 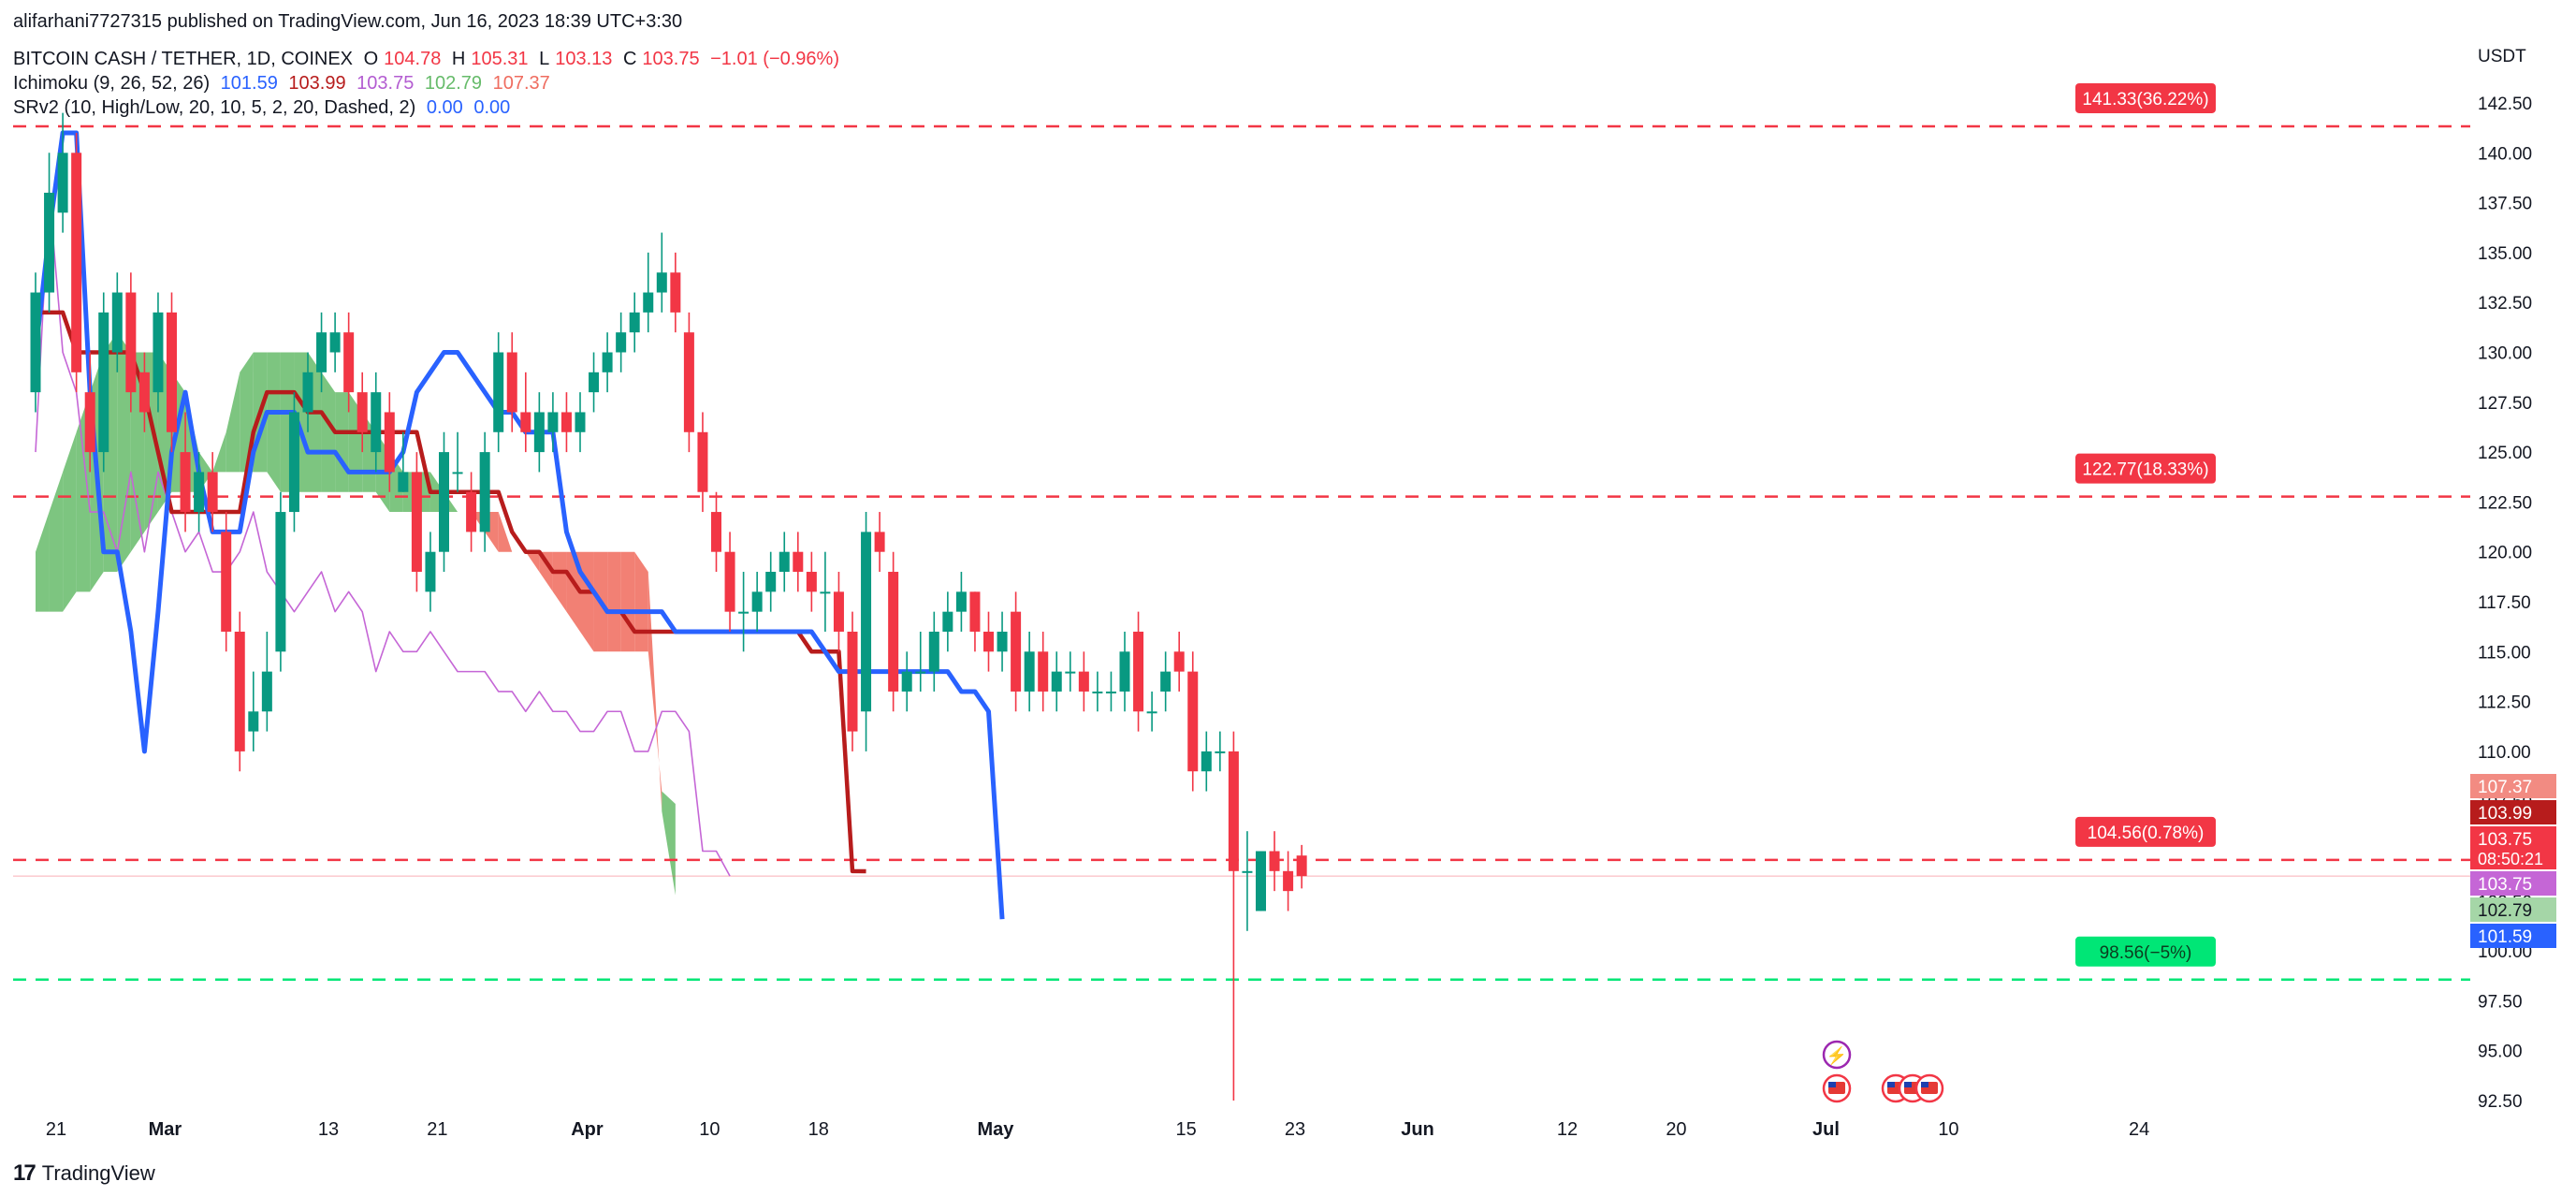 I want to click on sr-level-label: 122.77(18.33%), so click(x=2145, y=470).